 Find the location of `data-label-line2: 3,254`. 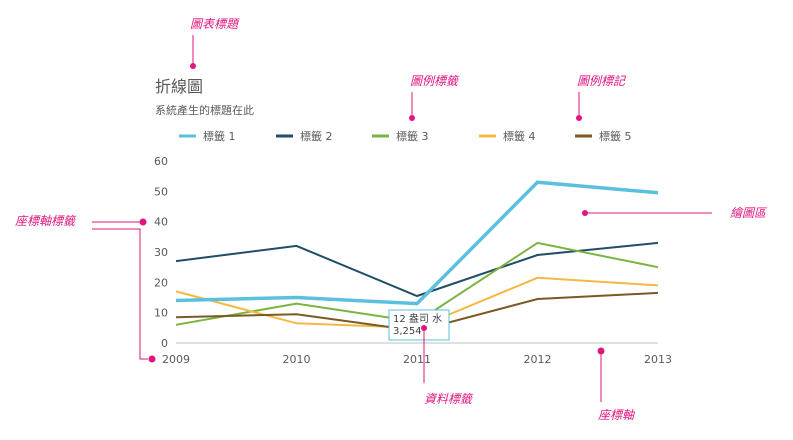

data-label-line2: 3,254 is located at coordinates (407, 331).